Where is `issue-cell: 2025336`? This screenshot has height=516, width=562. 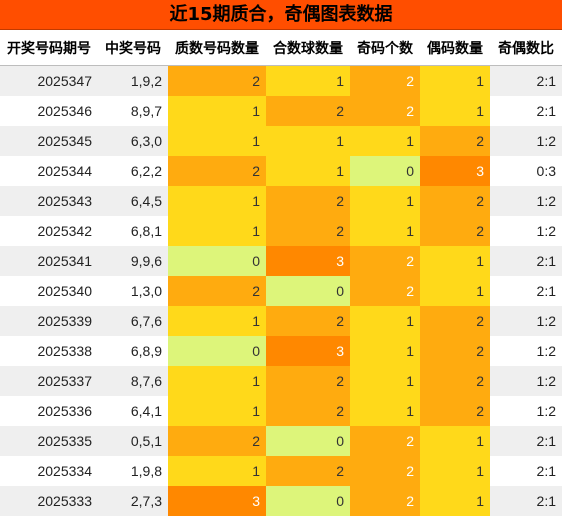
issue-cell: 2025336 is located at coordinates (49, 411).